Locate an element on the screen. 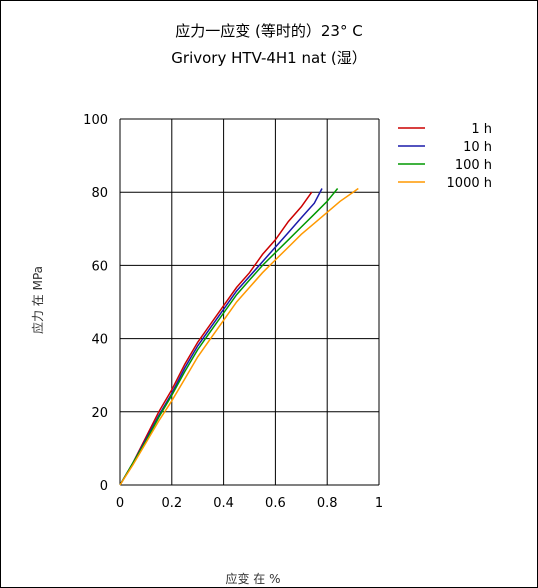 This screenshot has height=588, width=538. y-tick-label: 80 is located at coordinates (99, 193).